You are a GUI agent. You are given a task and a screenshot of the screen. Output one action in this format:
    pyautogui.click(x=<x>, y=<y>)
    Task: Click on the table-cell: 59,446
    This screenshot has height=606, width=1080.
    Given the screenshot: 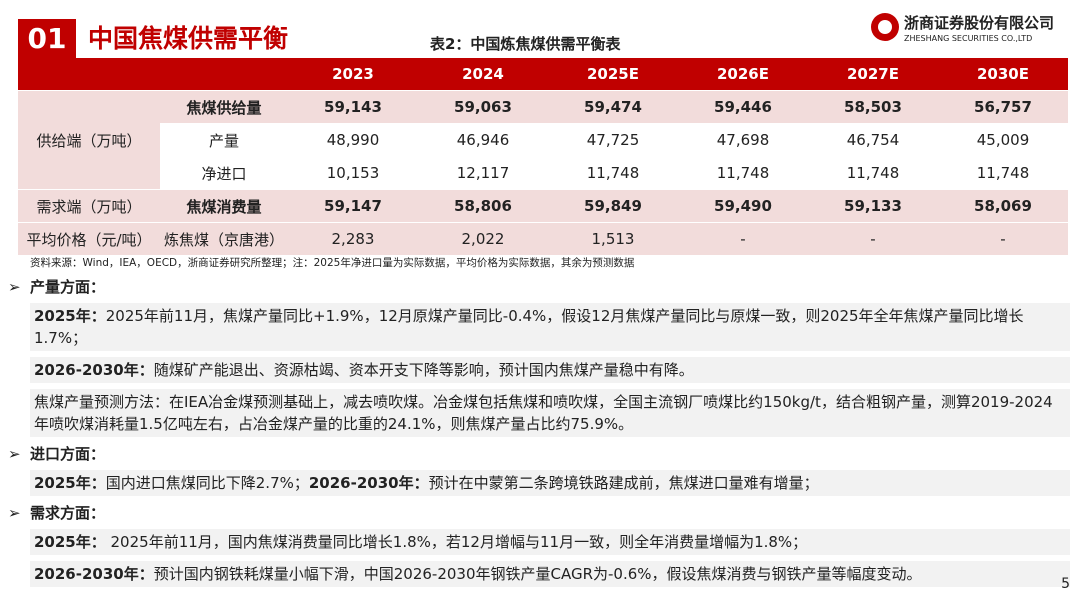 What is the action you would take?
    pyautogui.click(x=743, y=107)
    